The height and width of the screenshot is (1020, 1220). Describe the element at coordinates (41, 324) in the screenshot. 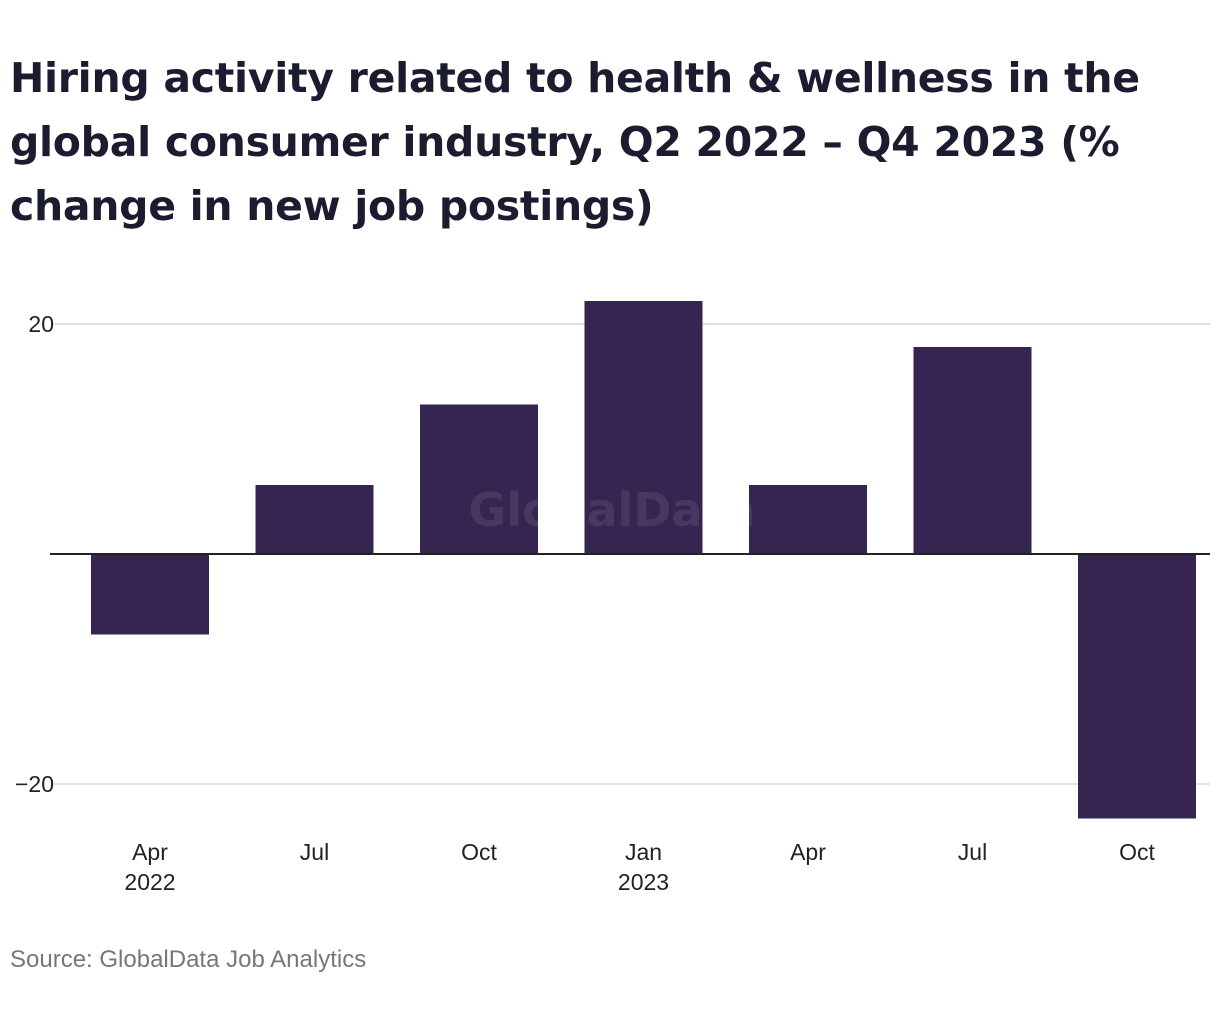

I see `y-tick-label: 20` at that location.